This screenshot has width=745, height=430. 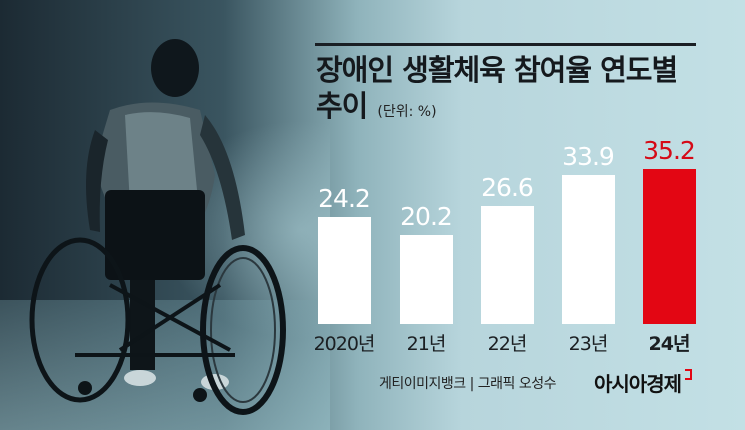 What do you see at coordinates (505, 44) in the screenshot?
I see `title-rule` at bounding box center [505, 44].